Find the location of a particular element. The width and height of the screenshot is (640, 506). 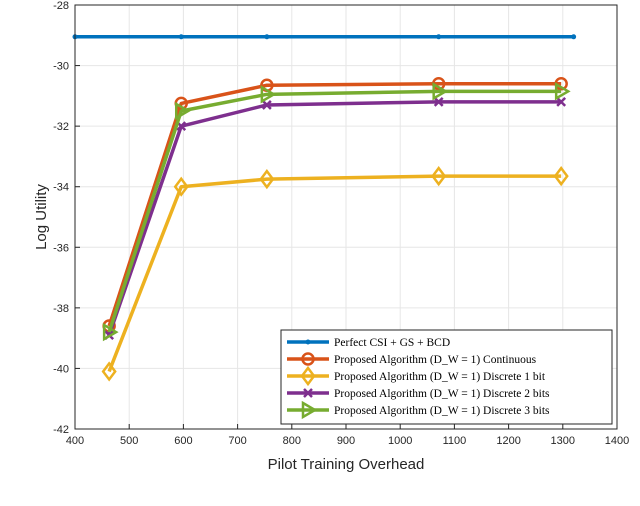

x-tick-label: 500 is located at coordinates (129, 441).